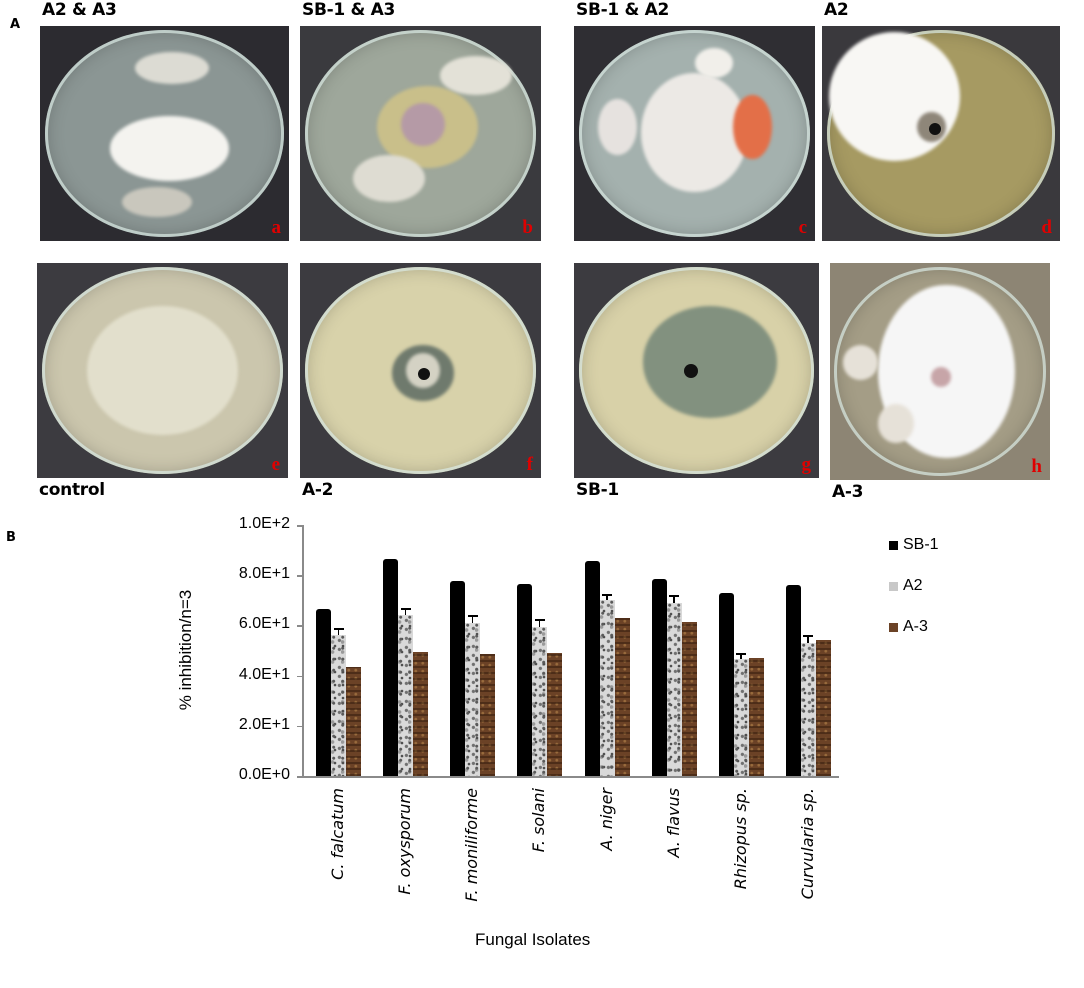  What do you see at coordinates (275, 464) in the screenshot?
I see `photo-corner-letter-e: e` at bounding box center [275, 464].